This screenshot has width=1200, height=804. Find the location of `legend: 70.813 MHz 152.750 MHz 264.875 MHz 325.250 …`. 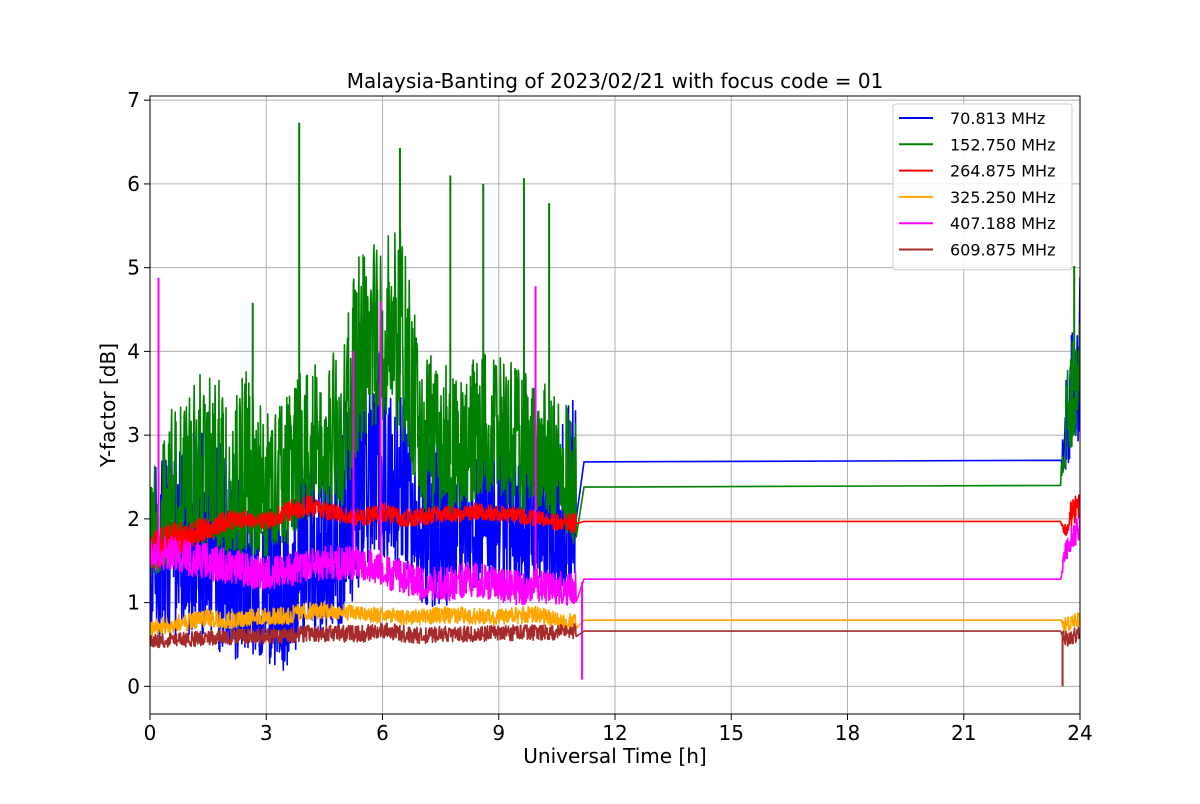

legend: 70.813 MHz 152.750 MHz 264.875 MHz 325.250 … is located at coordinates (982, 187).